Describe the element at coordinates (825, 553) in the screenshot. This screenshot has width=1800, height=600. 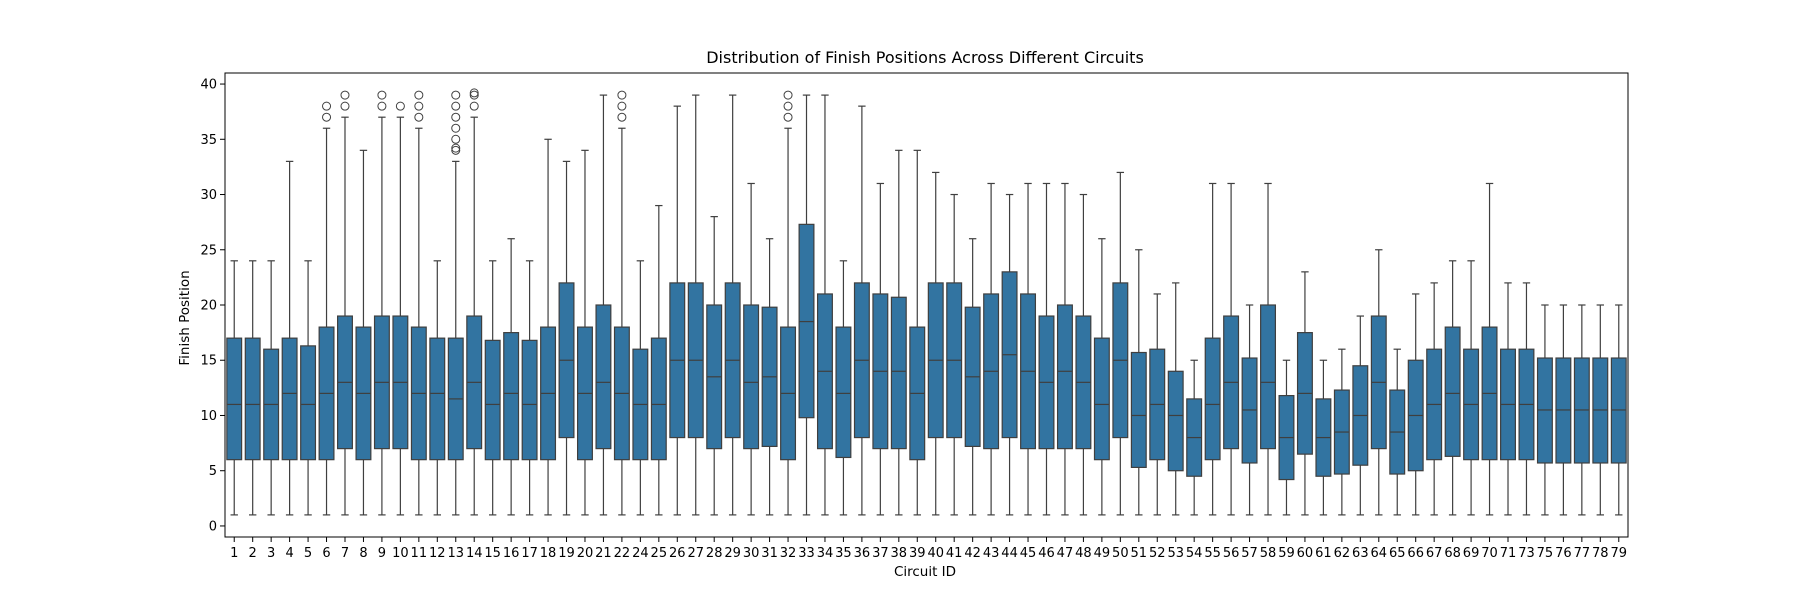
I see `x-tick-label: 34` at that location.